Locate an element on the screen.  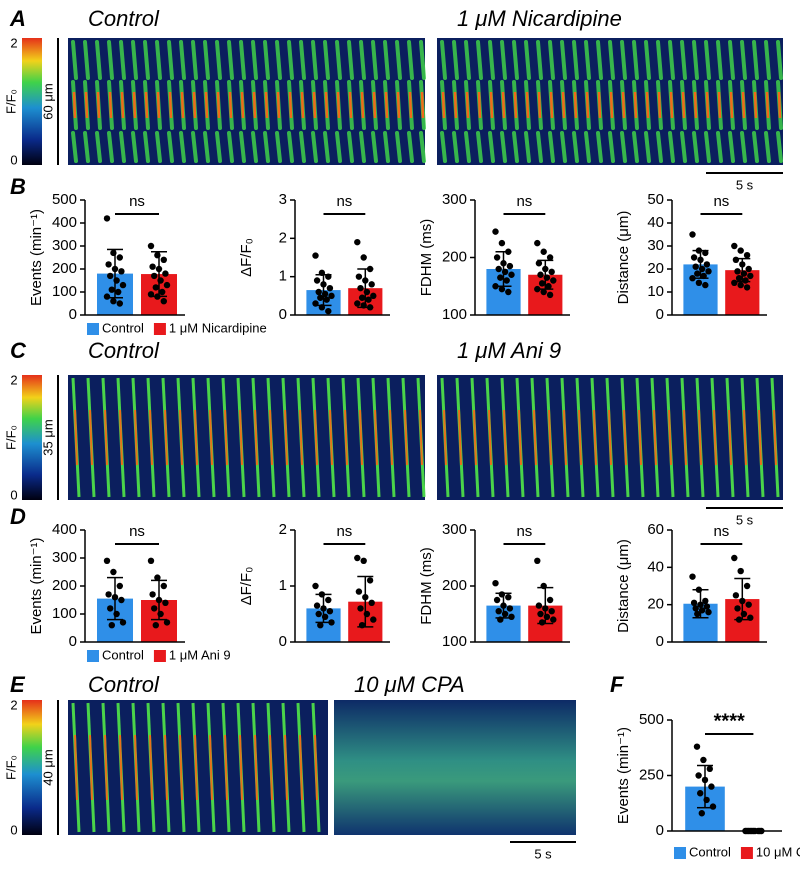
y-axis-label: Events (min⁻¹) is located at coordinates (623, 775).